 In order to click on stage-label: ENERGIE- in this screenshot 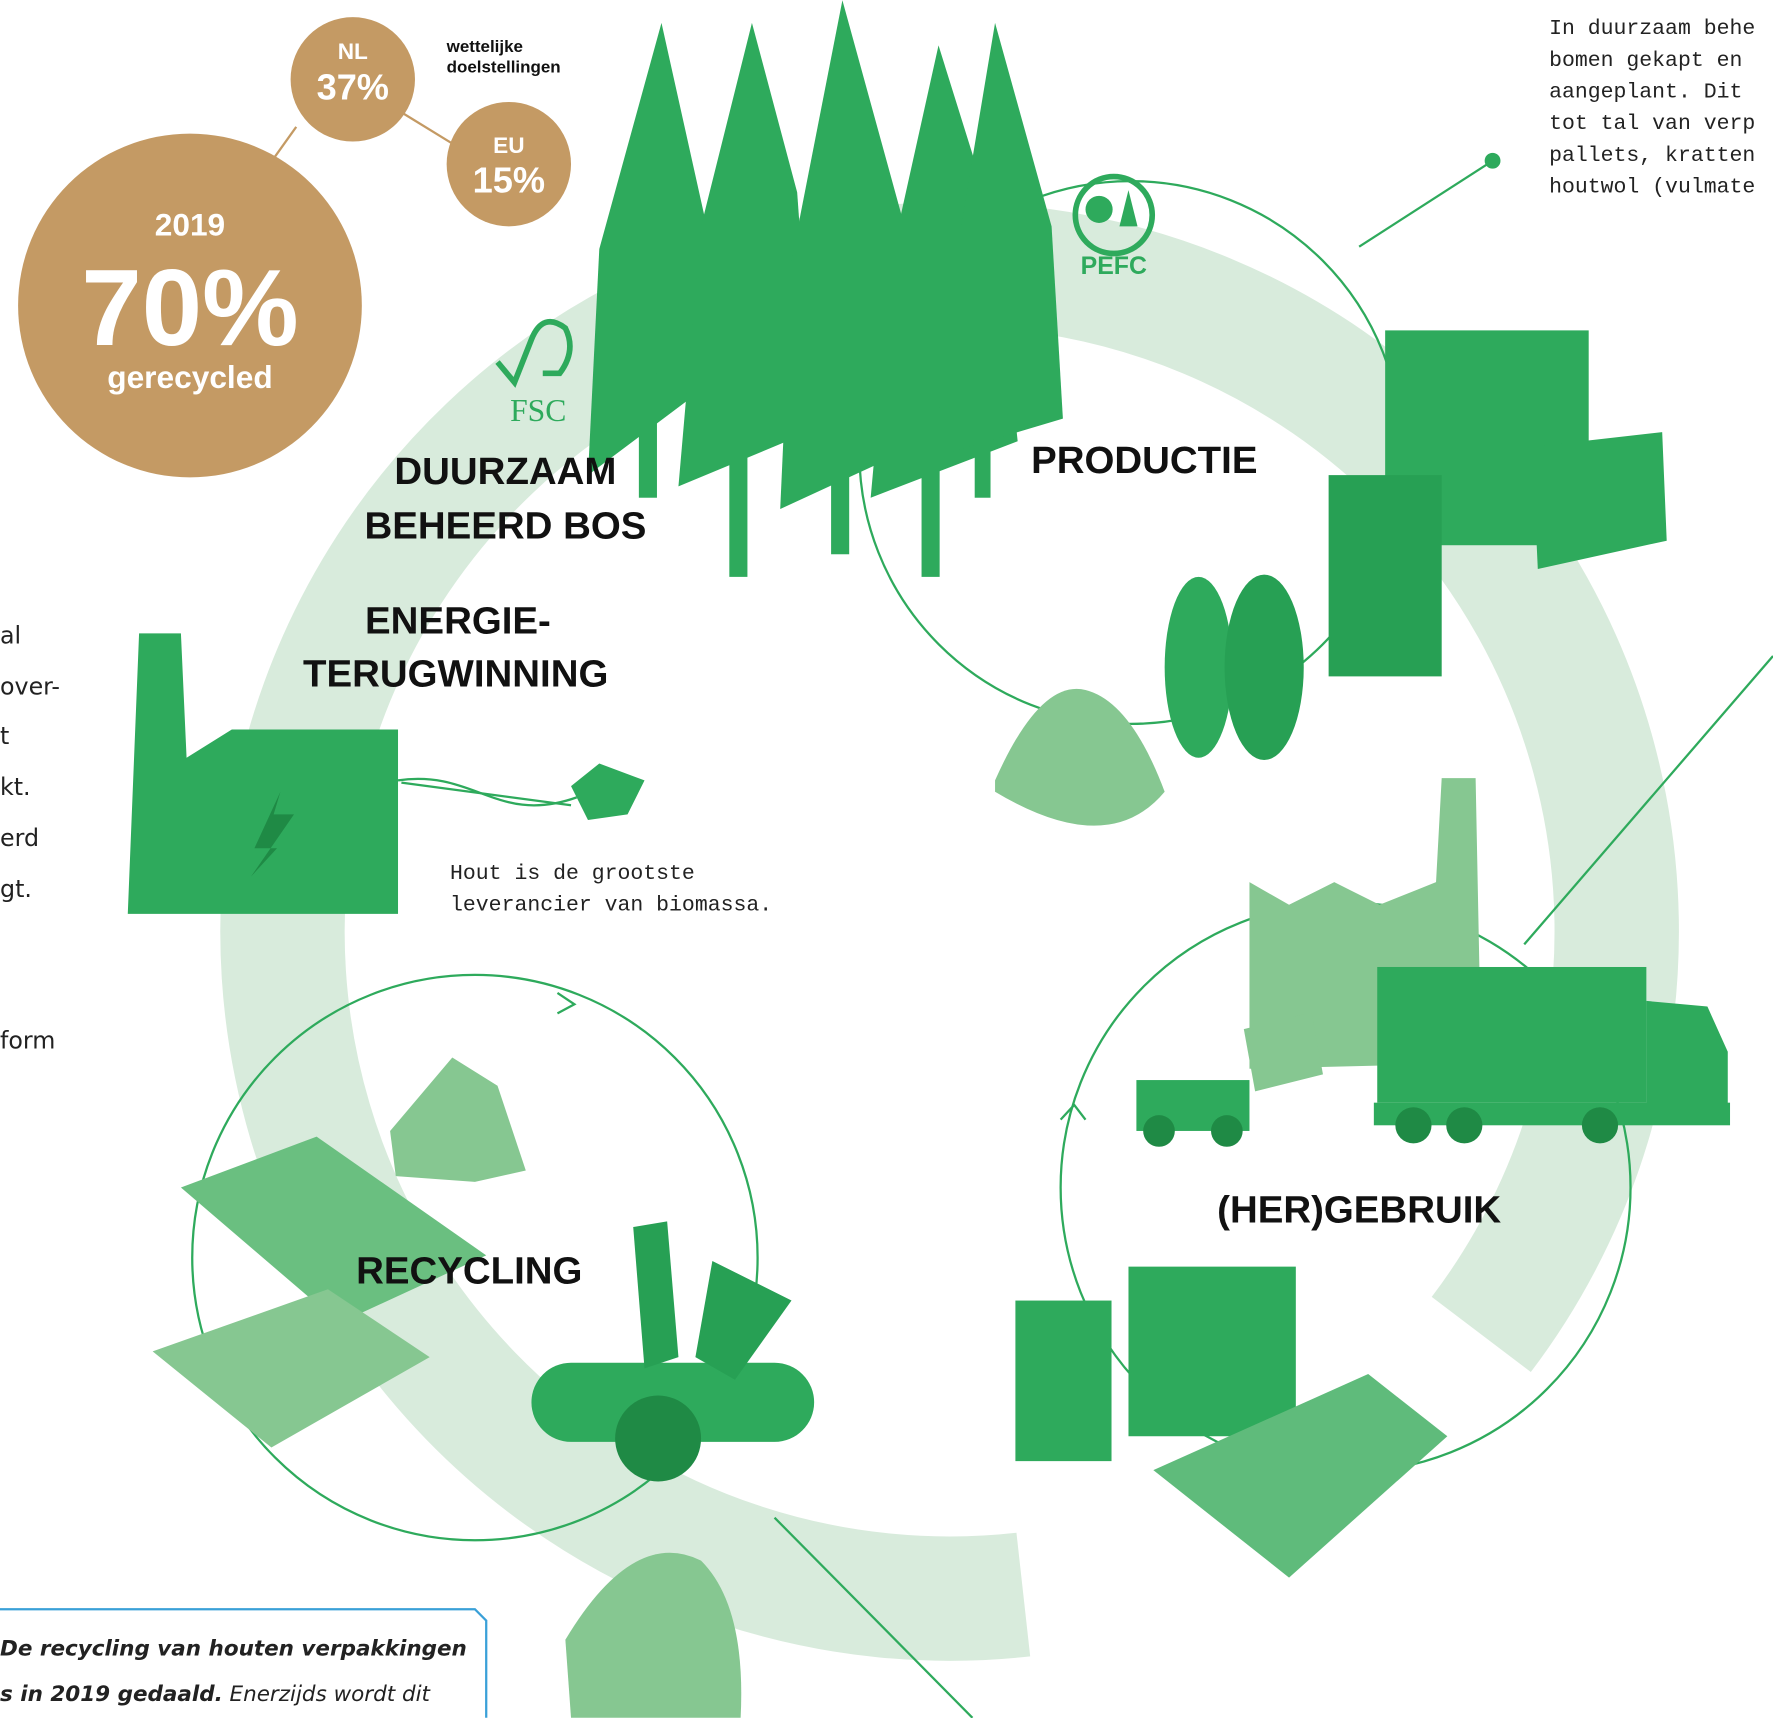, I will do `click(458, 620)`.